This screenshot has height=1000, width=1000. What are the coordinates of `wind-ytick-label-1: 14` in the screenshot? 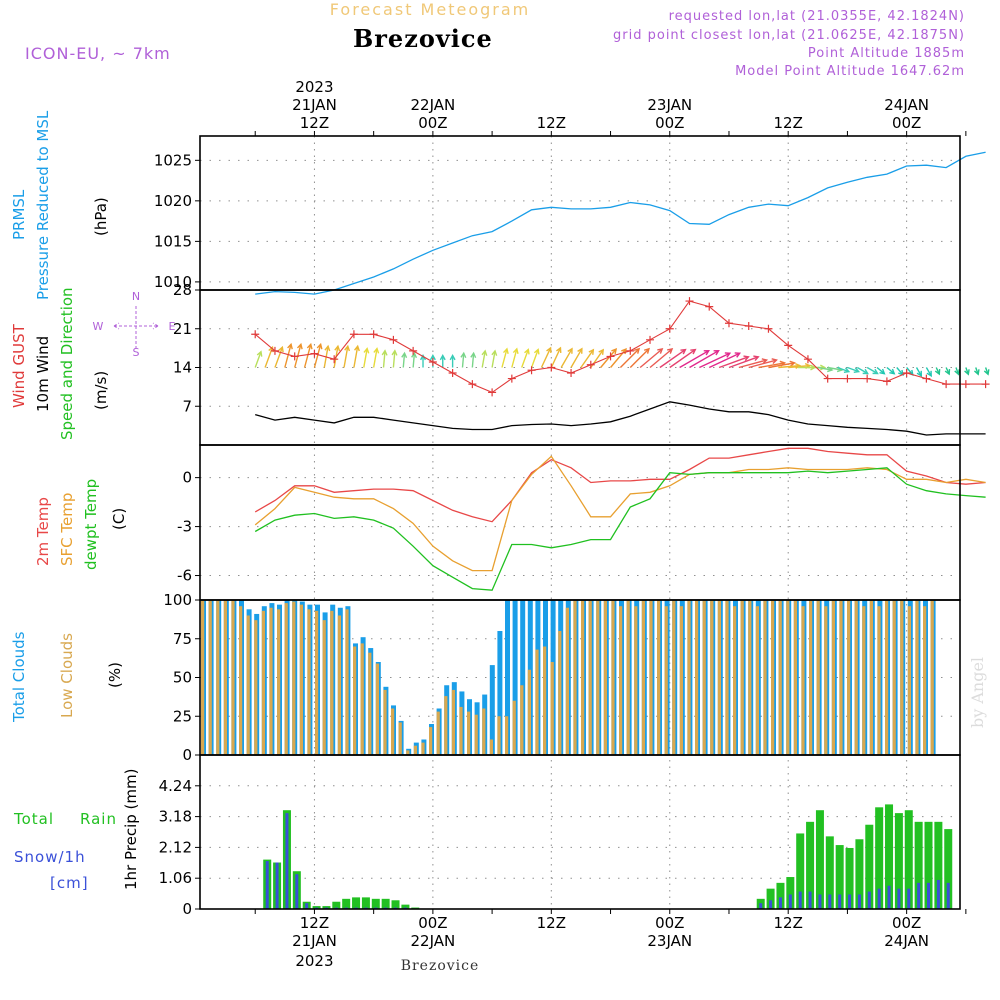 It's located at (182, 368).